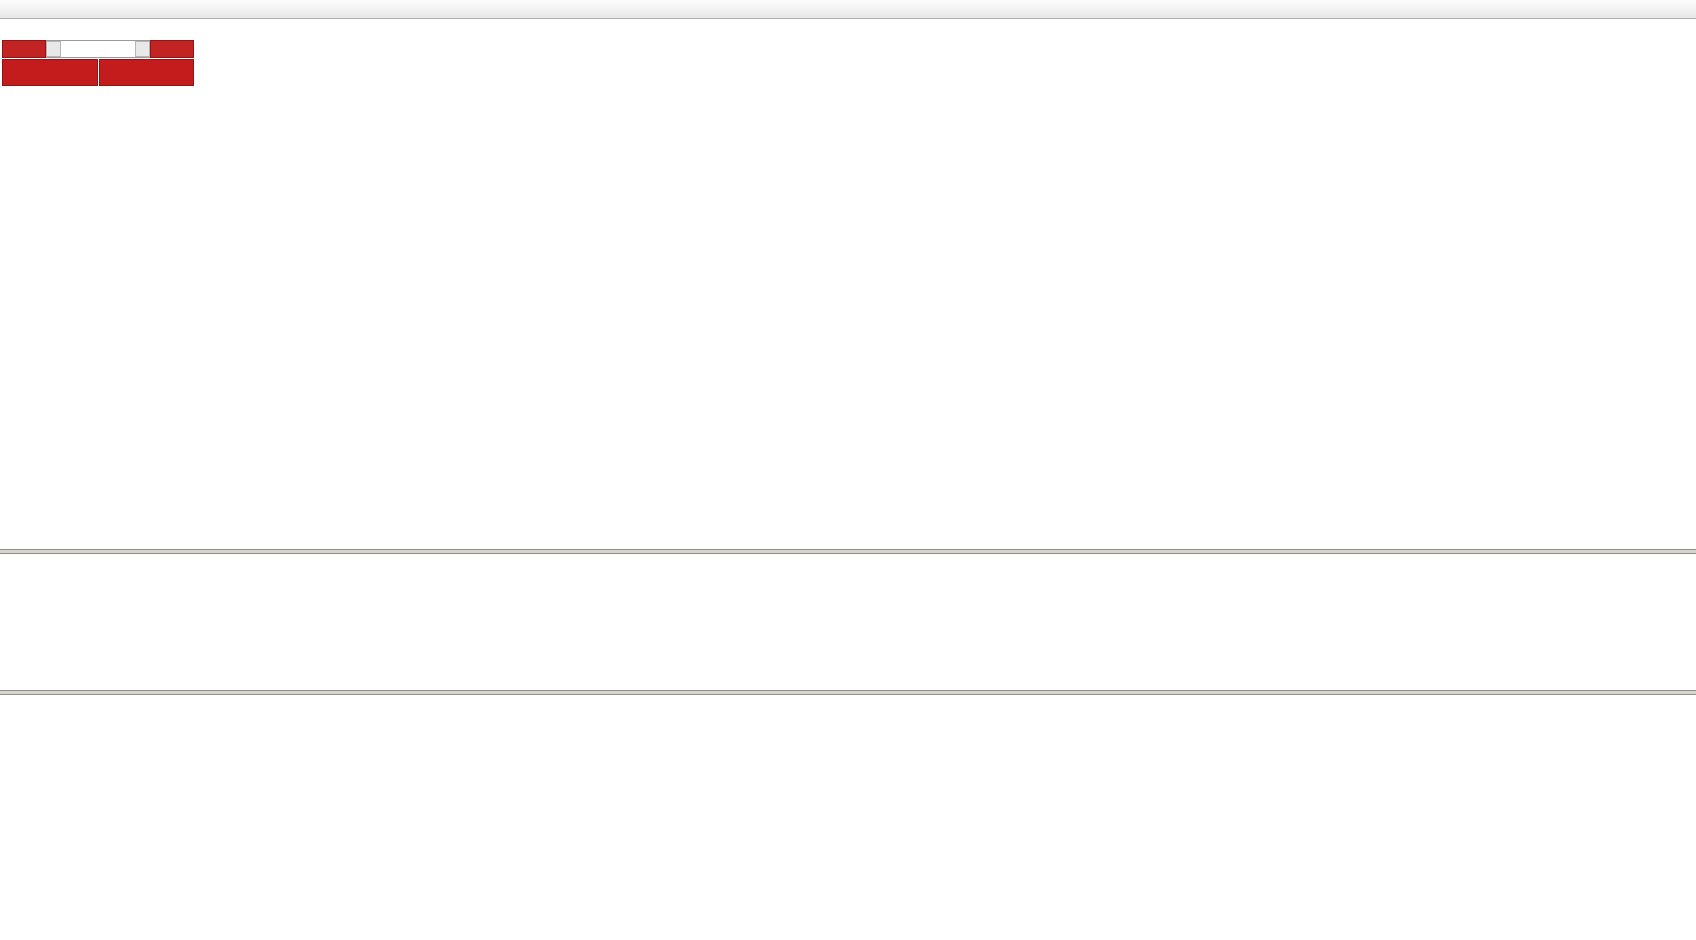  I want to click on one-click-trading-panel, so click(98, 63).